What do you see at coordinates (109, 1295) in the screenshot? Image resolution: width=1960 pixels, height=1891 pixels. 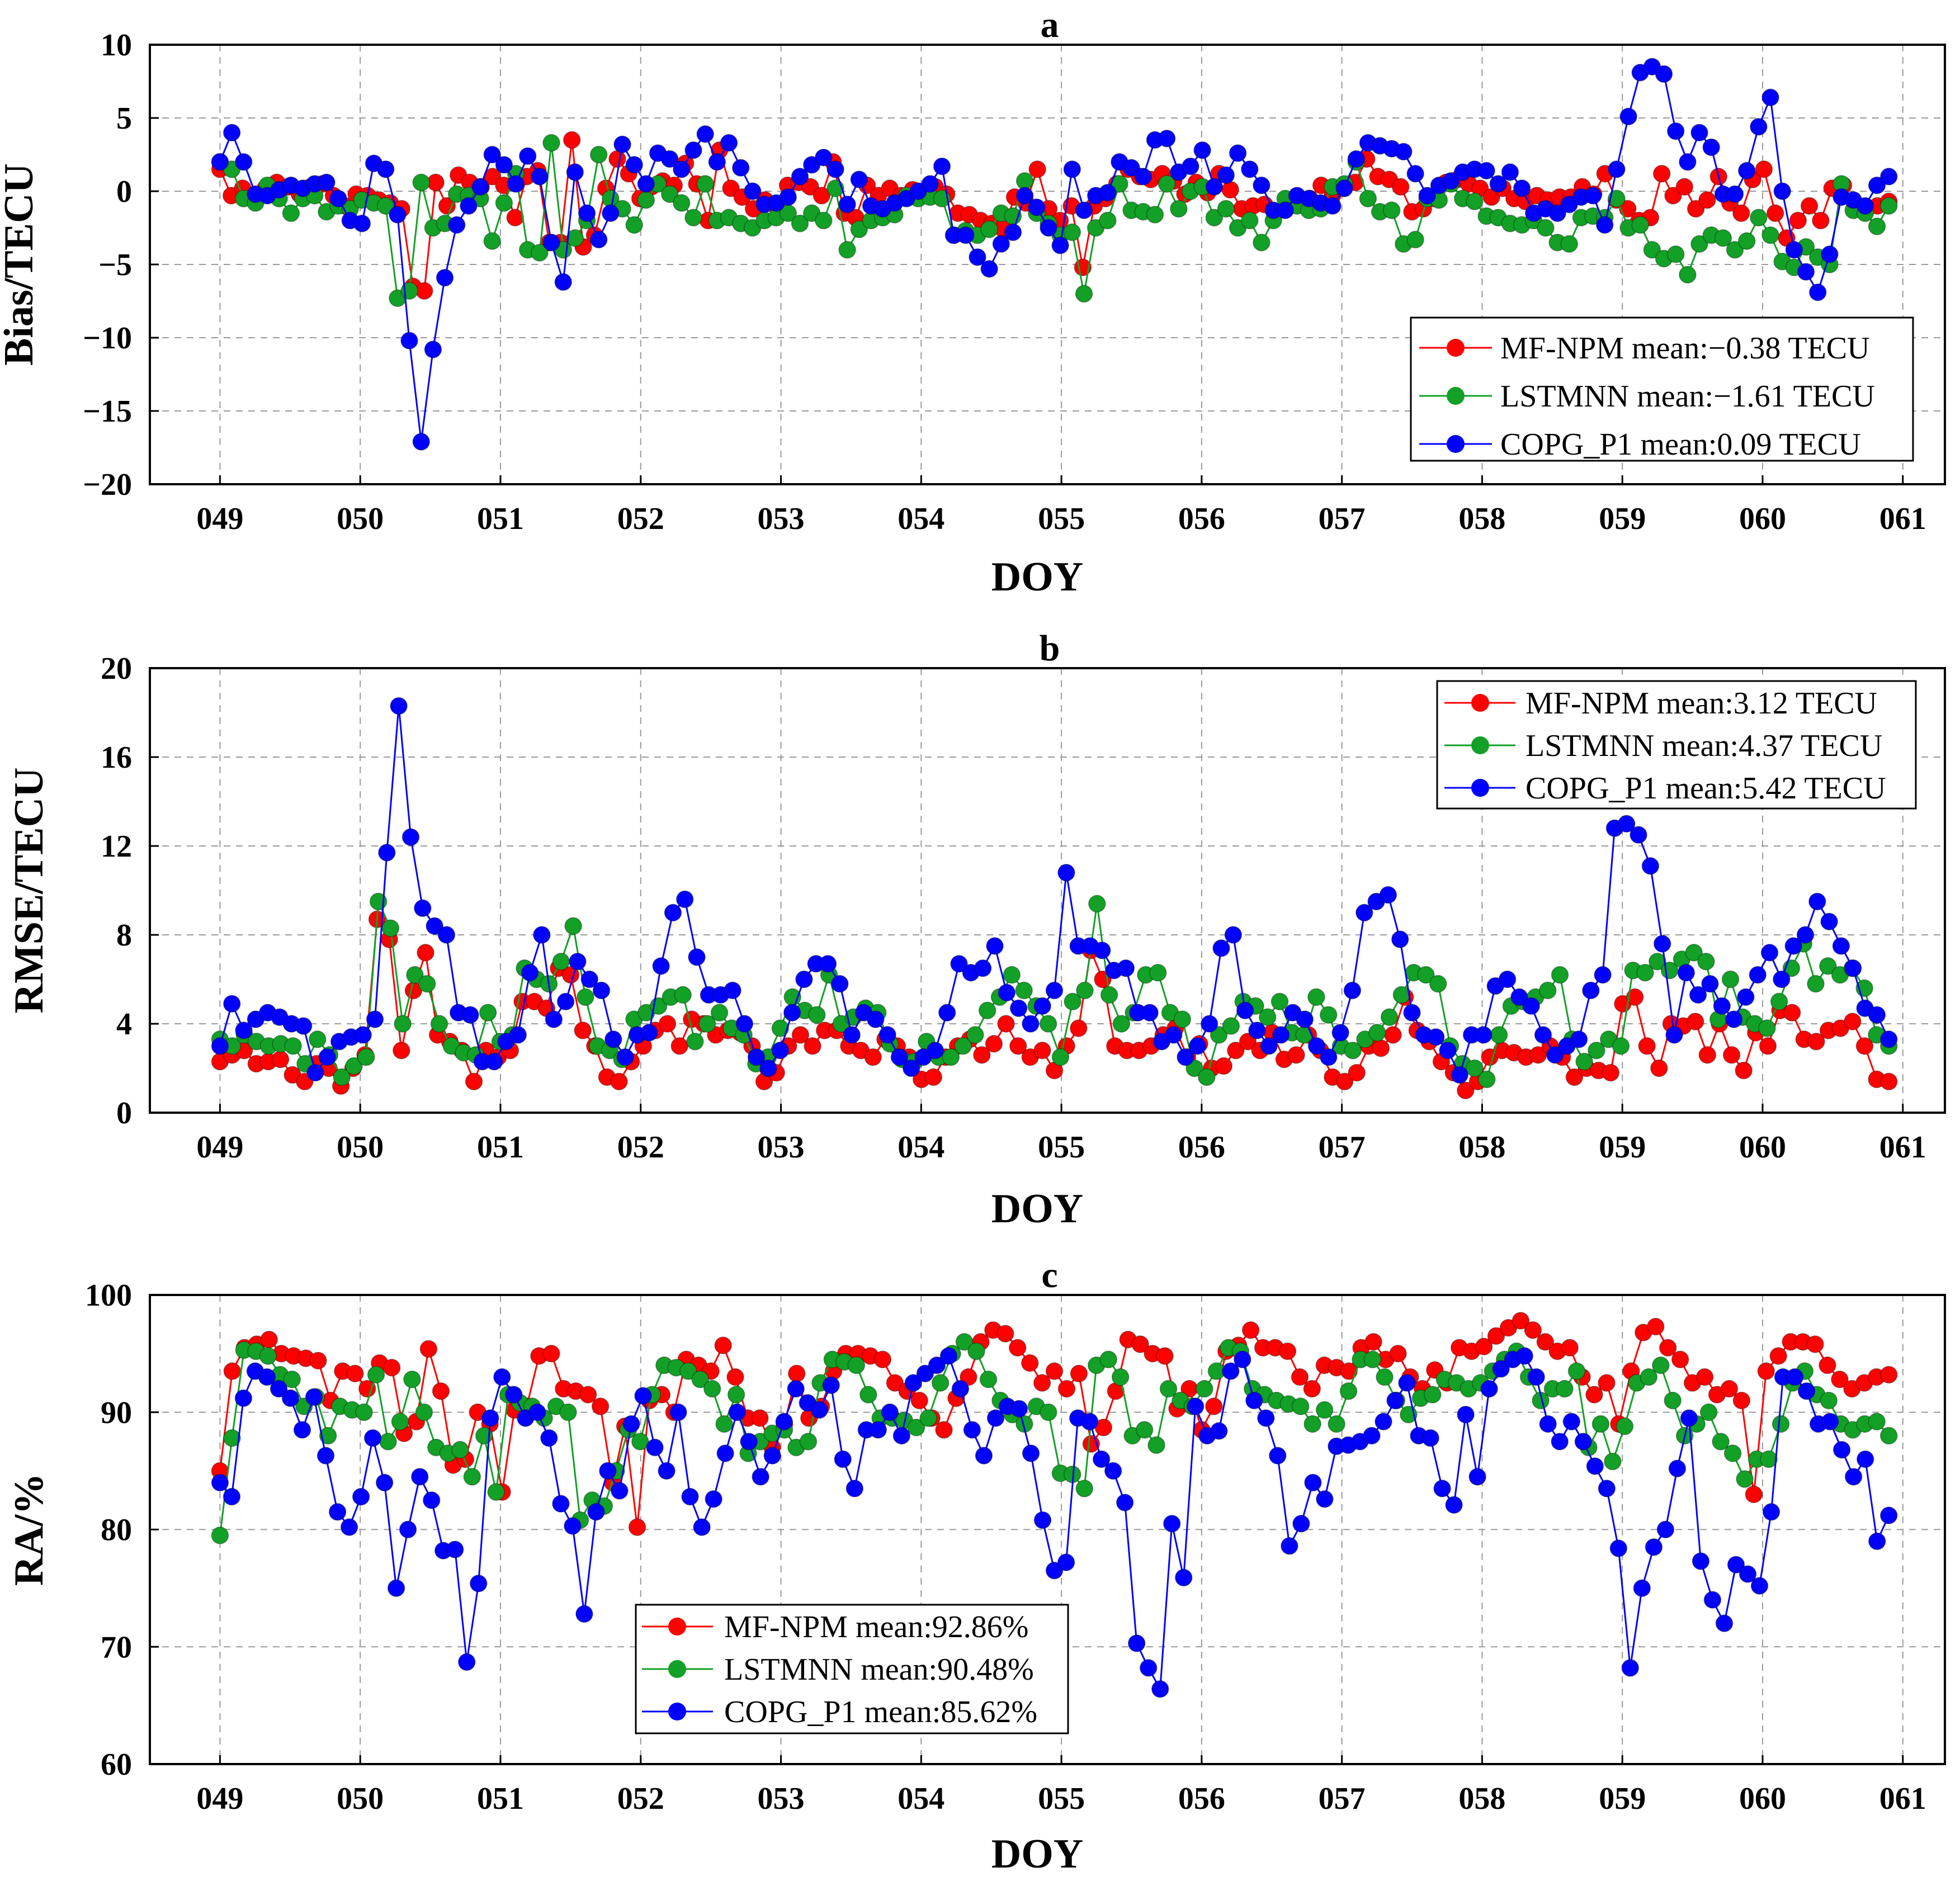 I see `y-tick-label: 100` at bounding box center [109, 1295].